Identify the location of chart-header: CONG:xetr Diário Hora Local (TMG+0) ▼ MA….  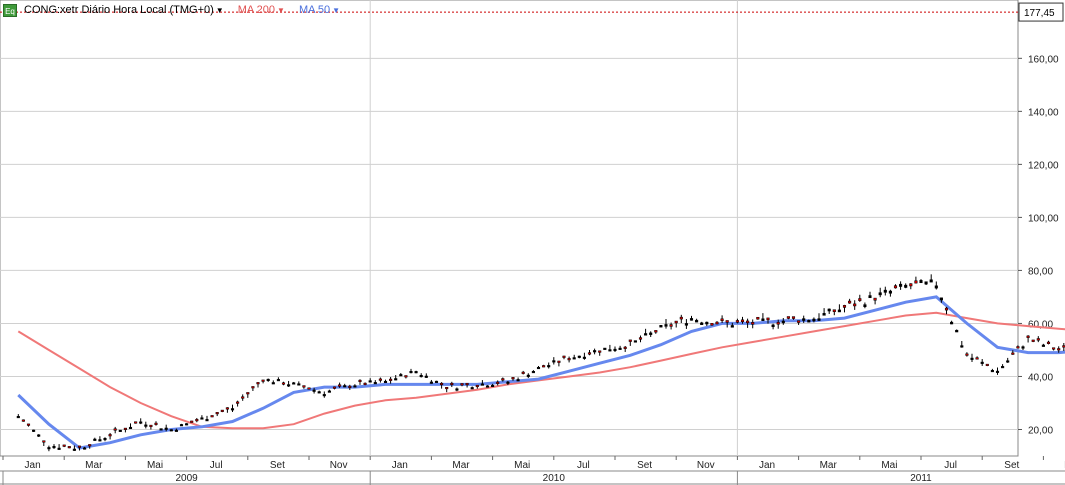
(189, 10).